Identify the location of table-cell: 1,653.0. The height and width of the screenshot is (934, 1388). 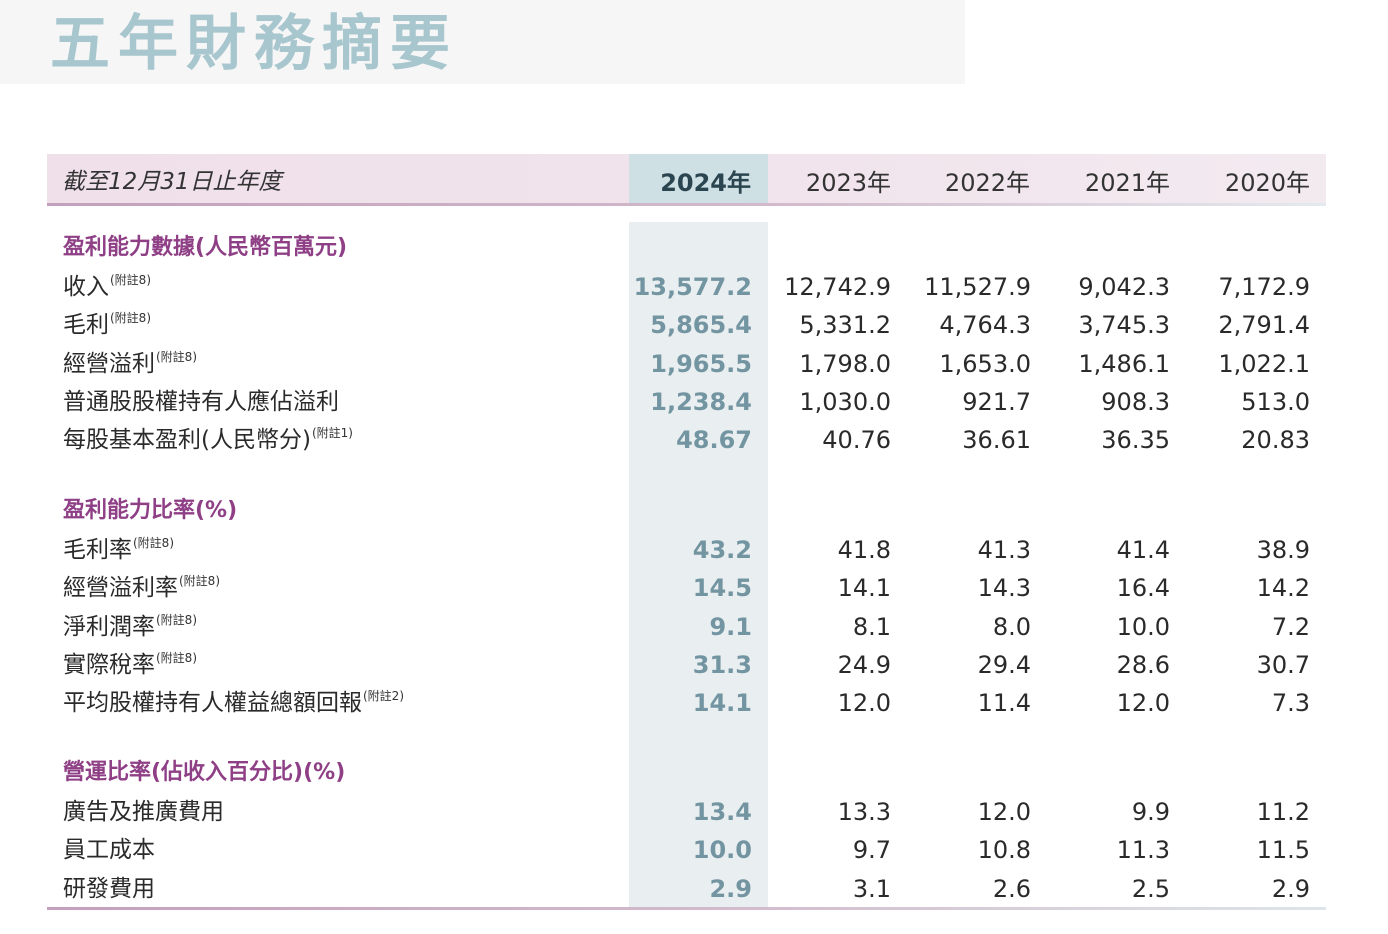
(985, 364).